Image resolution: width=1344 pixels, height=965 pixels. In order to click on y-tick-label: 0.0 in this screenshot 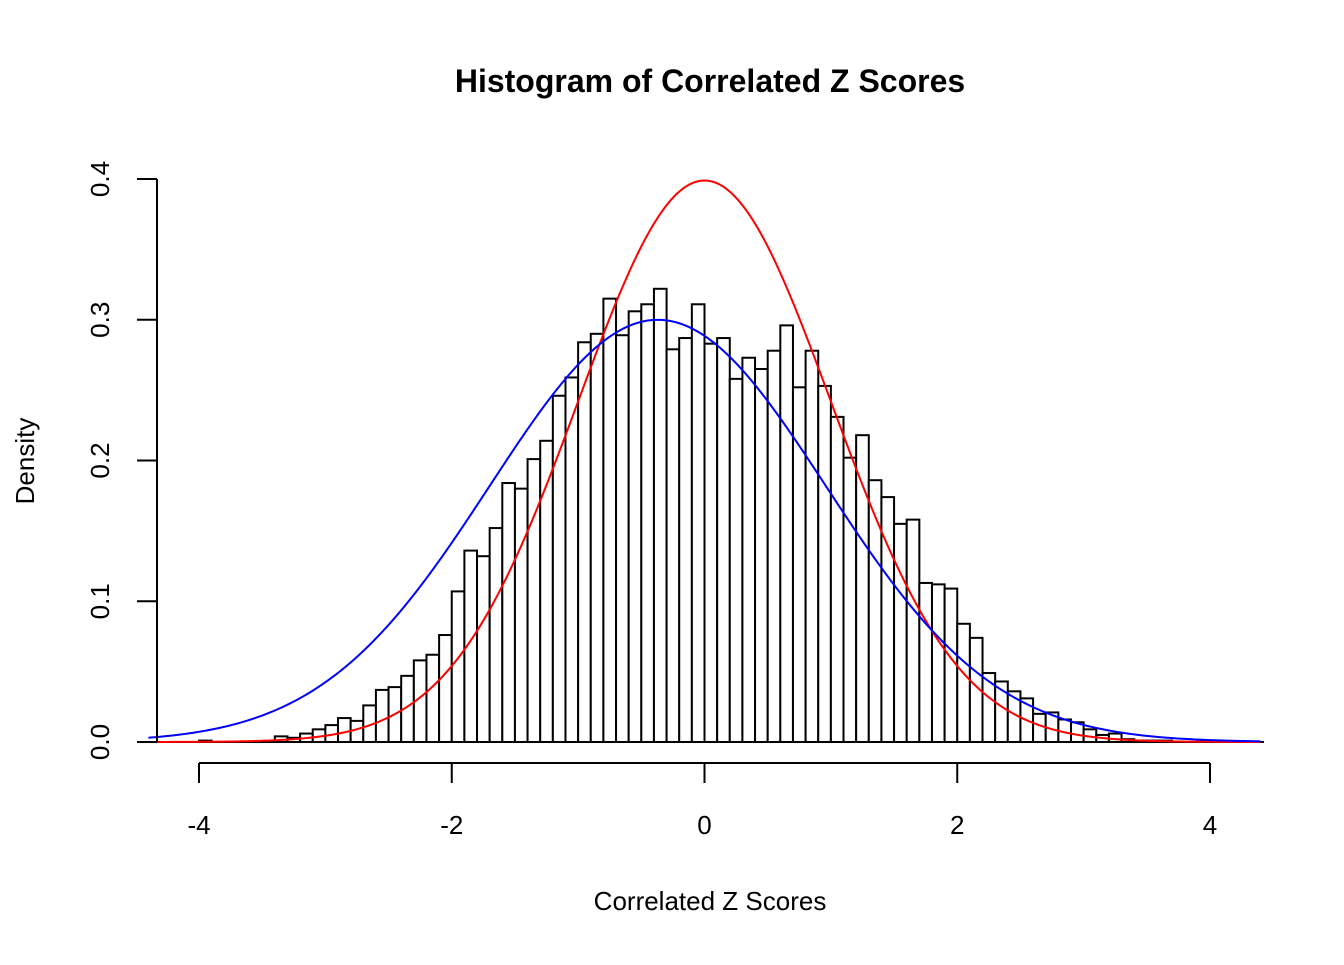, I will do `click(100, 742)`.